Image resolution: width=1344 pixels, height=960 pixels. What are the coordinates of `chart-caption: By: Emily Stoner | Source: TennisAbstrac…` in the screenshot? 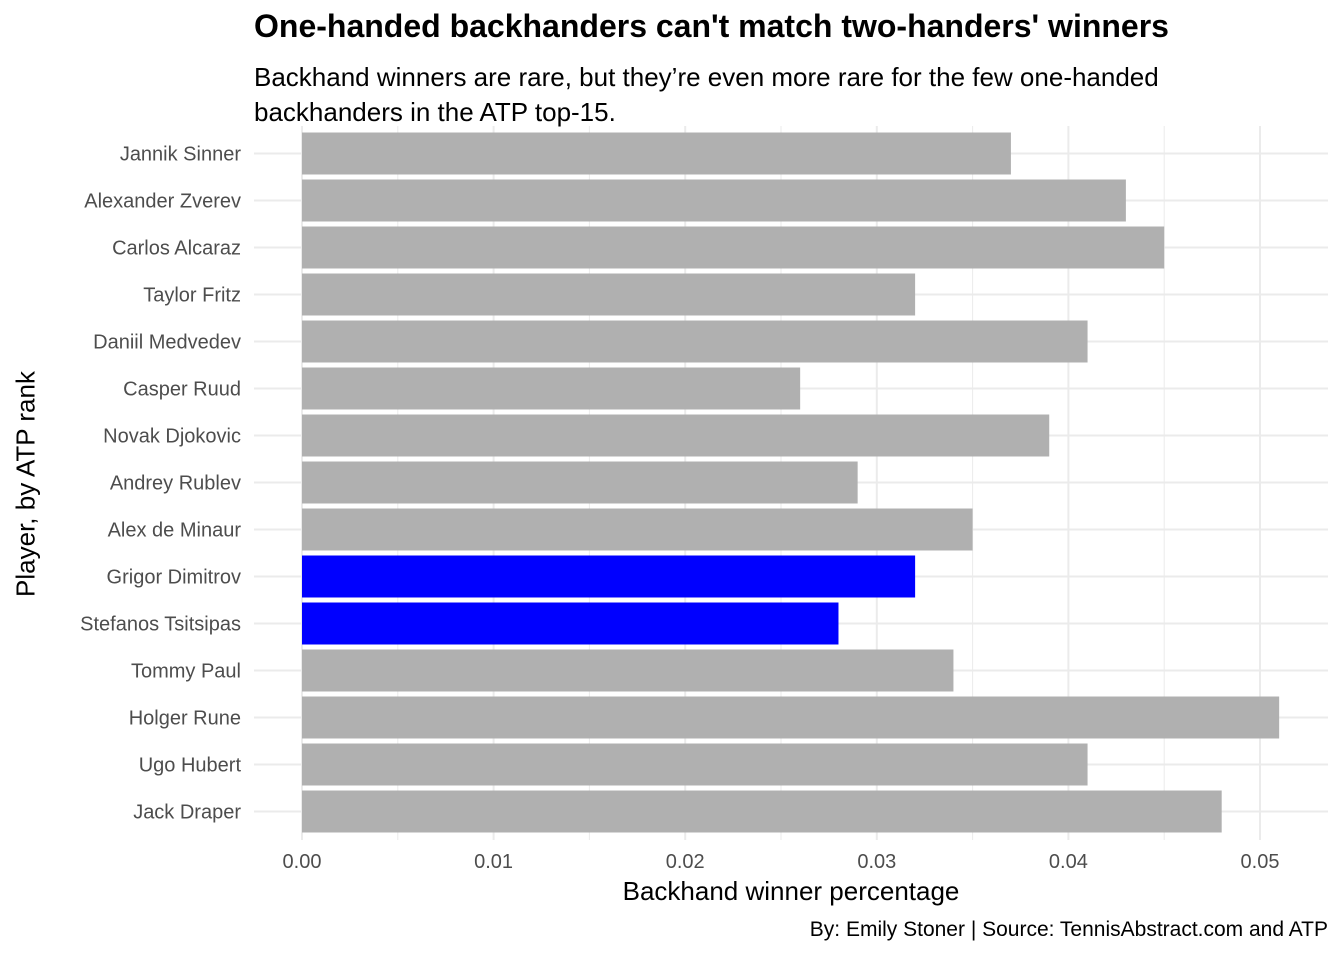 It's located at (1068, 929).